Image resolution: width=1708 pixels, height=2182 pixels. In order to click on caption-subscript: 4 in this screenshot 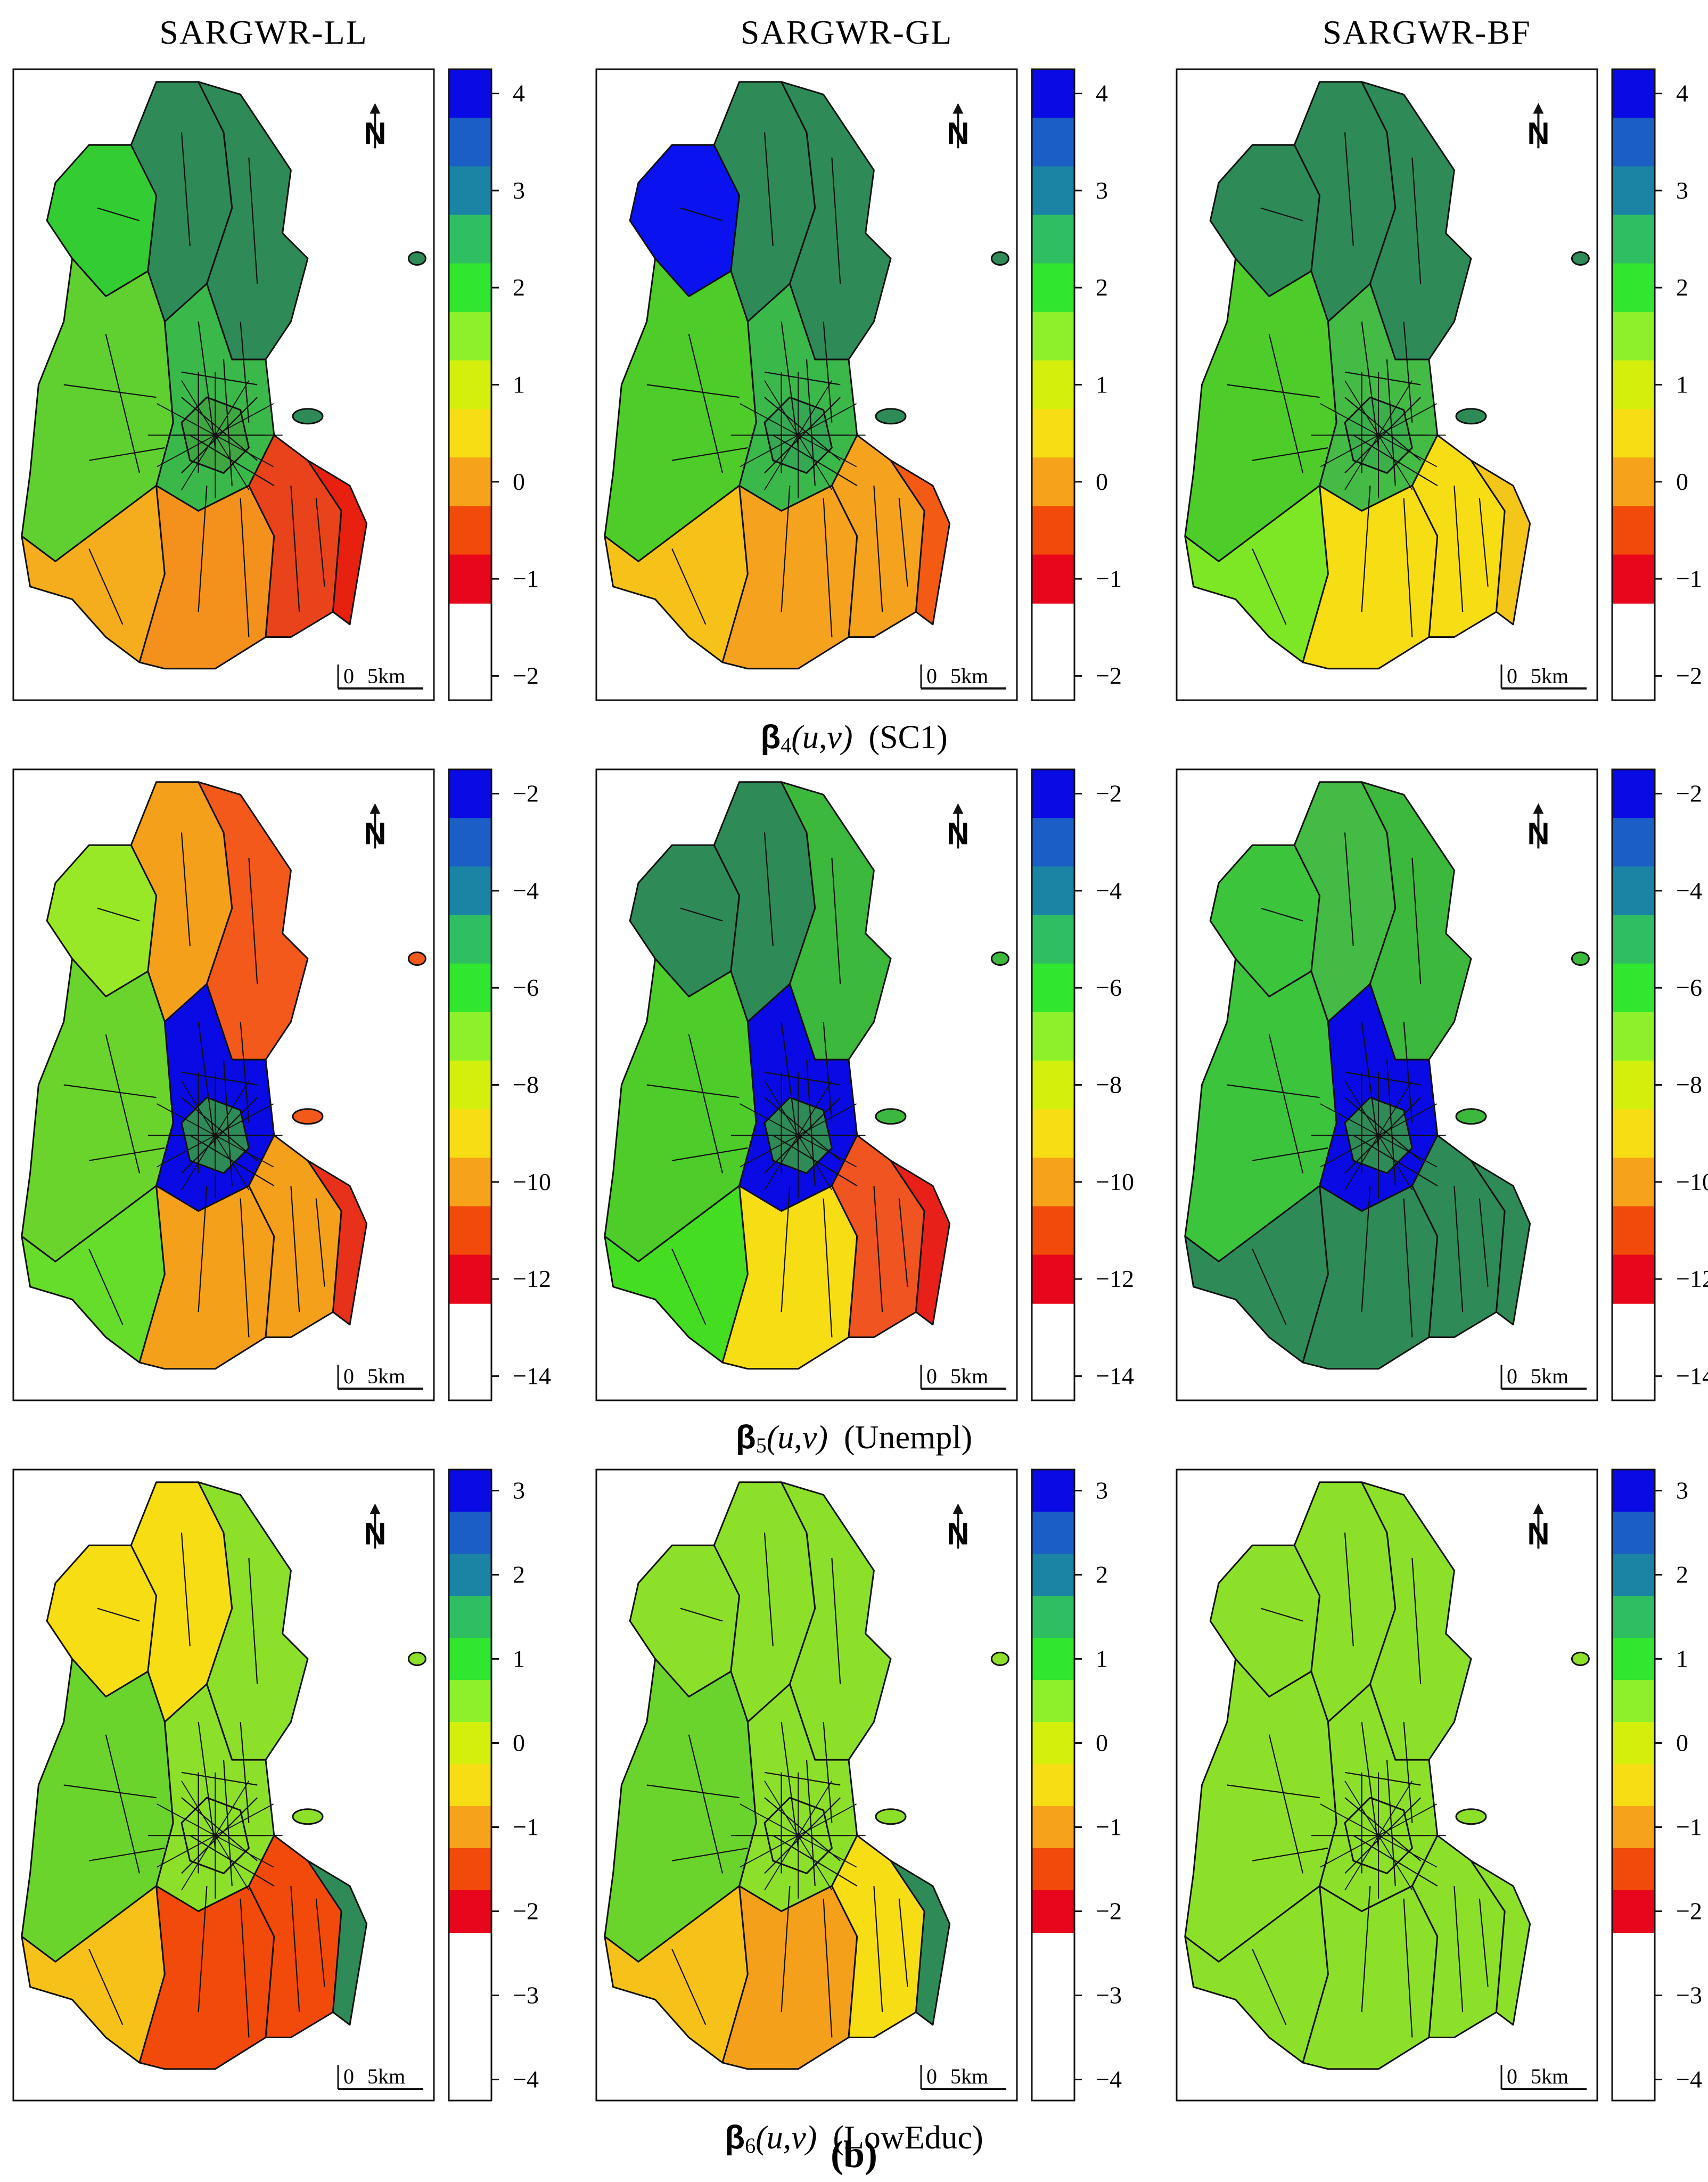, I will do `click(786, 745)`.